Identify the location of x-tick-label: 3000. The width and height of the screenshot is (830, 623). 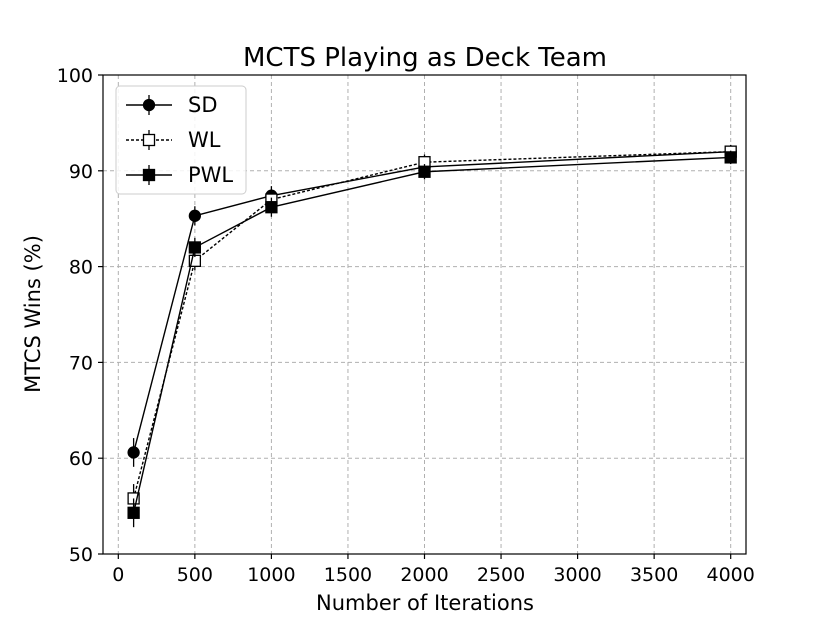
(577, 575).